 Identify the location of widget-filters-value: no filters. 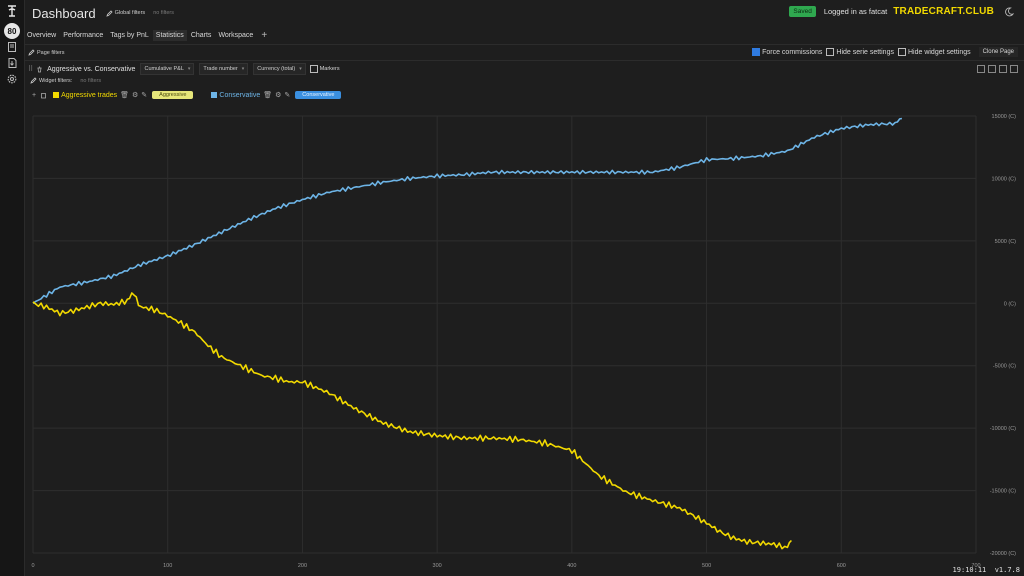
(91, 80).